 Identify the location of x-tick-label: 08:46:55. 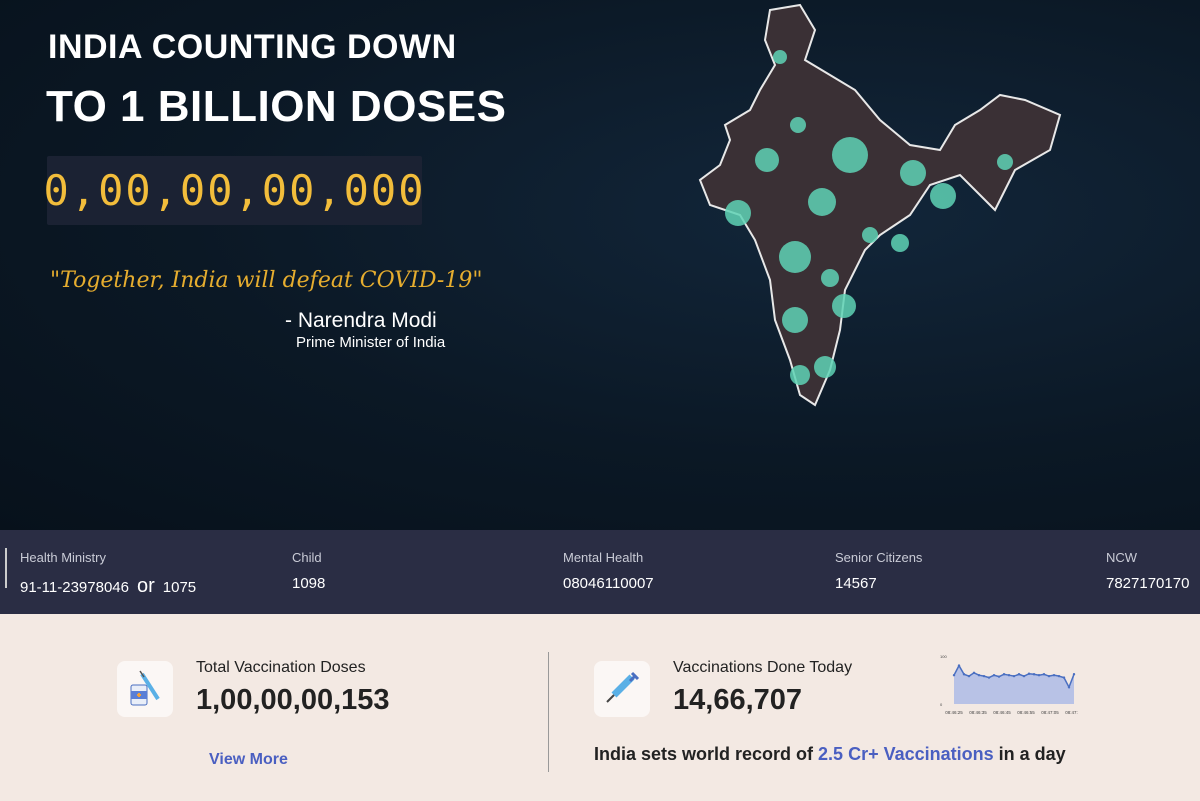
(1026, 712).